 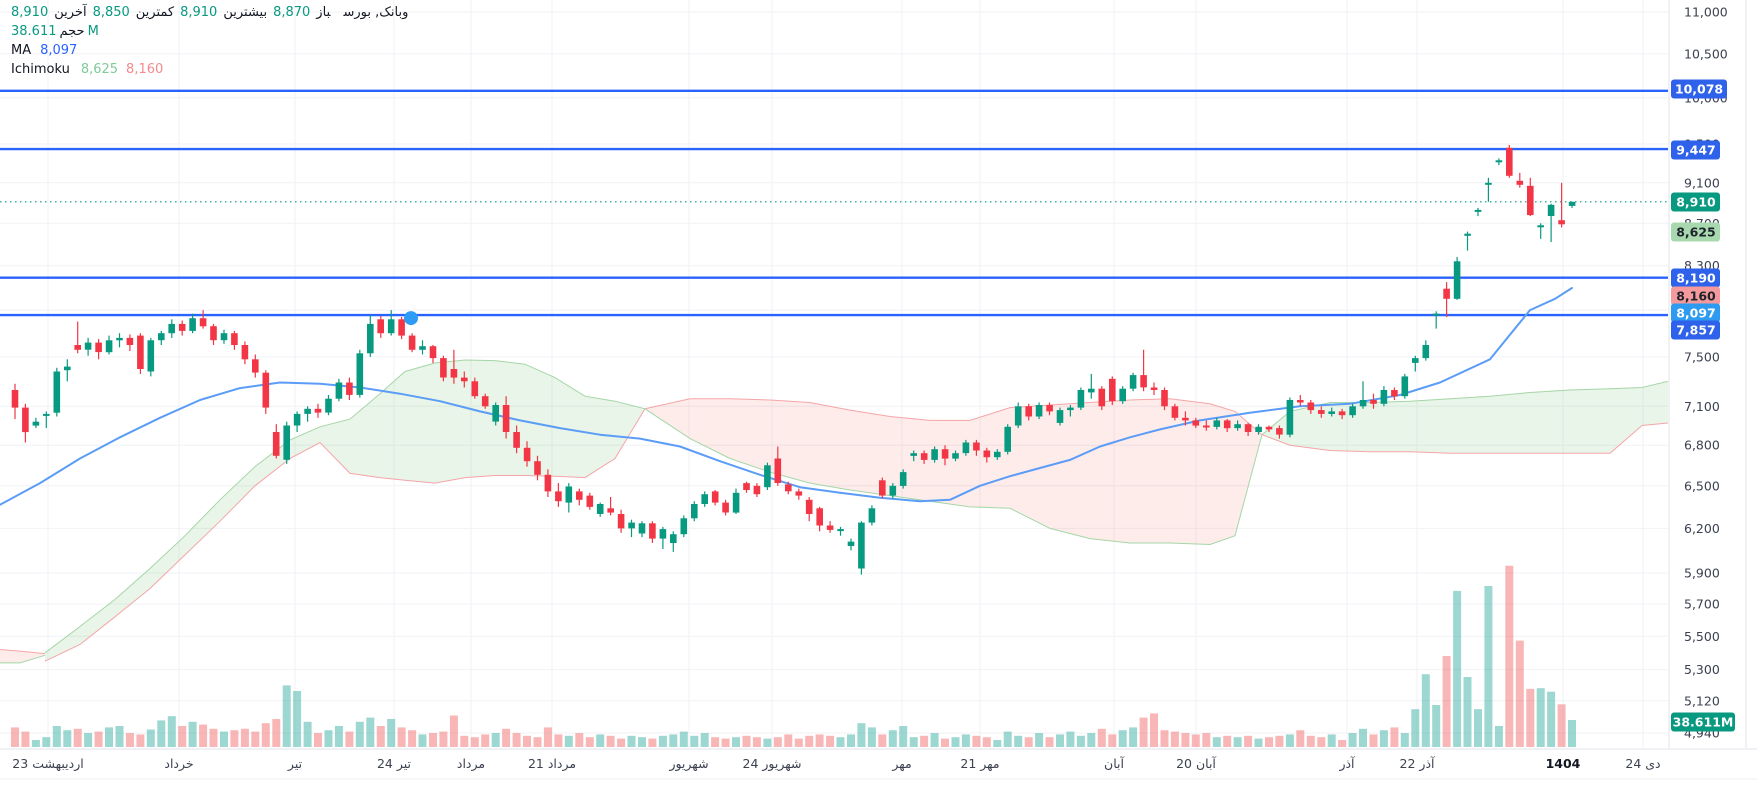 I want to click on open-label: باز, so click(x=323, y=12).